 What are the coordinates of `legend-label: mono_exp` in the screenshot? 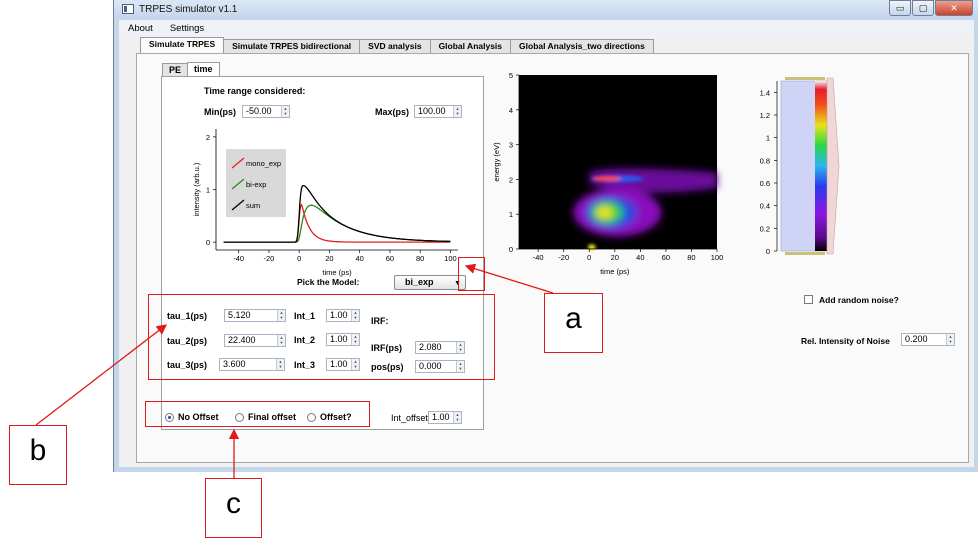 It's located at (263, 163).